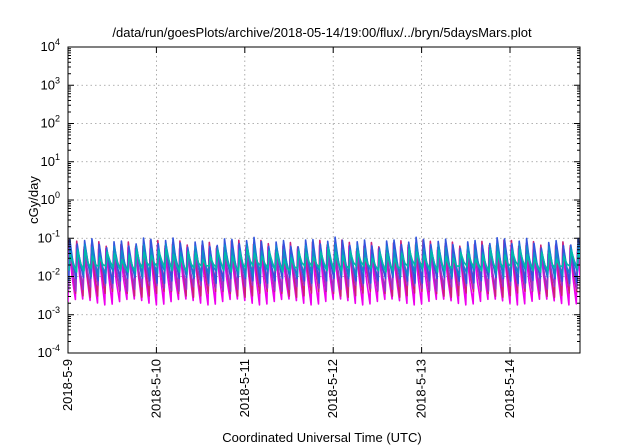 The image size is (640, 448). What do you see at coordinates (33, 200) in the screenshot?
I see `y-axis-label: cGy/day` at bounding box center [33, 200].